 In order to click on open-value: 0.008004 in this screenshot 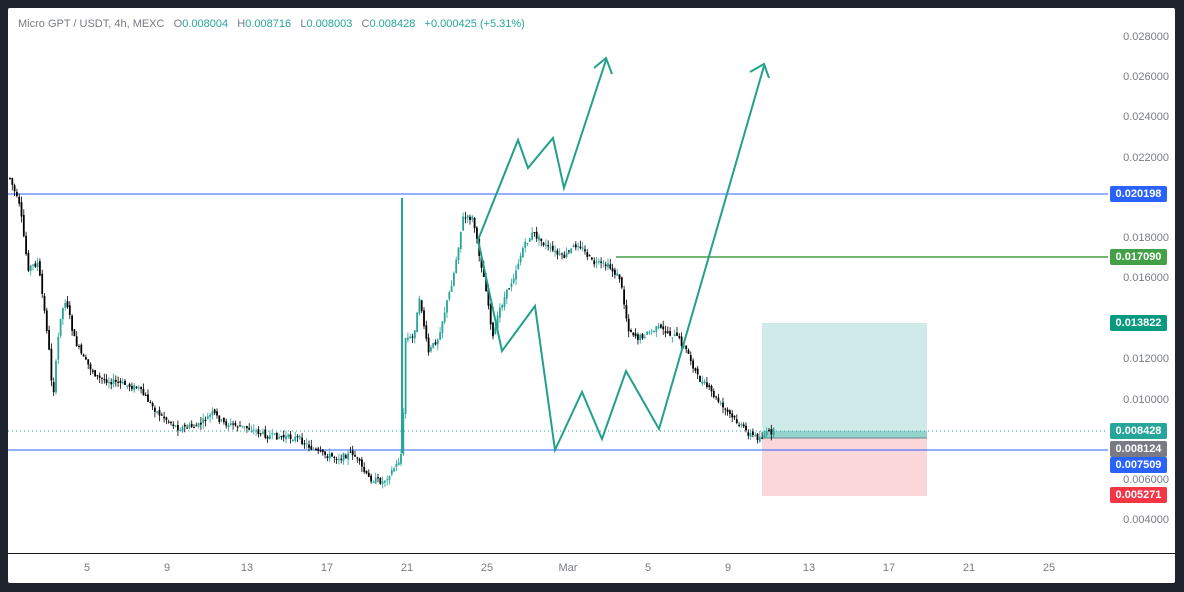, I will do `click(205, 24)`.